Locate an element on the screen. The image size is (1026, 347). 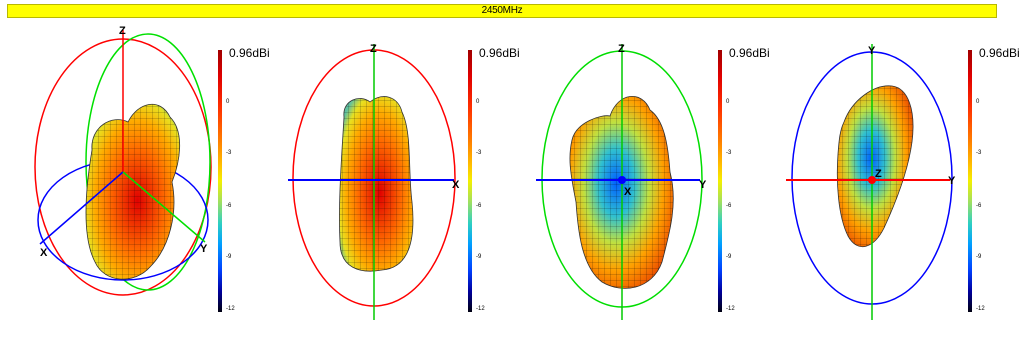
y-plane-circle is located at coordinates (148, 162).